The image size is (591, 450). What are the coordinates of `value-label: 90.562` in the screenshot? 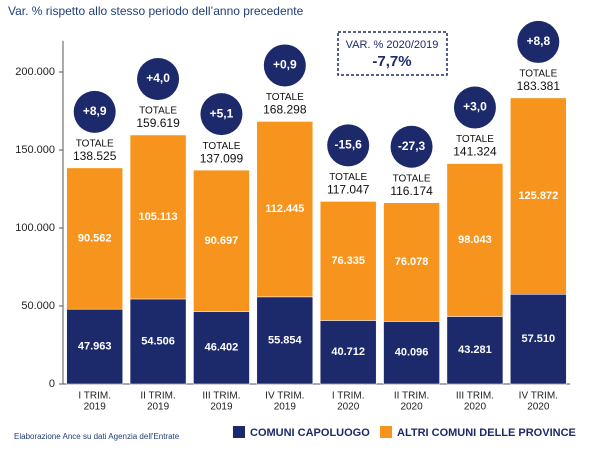 It's located at (95, 238).